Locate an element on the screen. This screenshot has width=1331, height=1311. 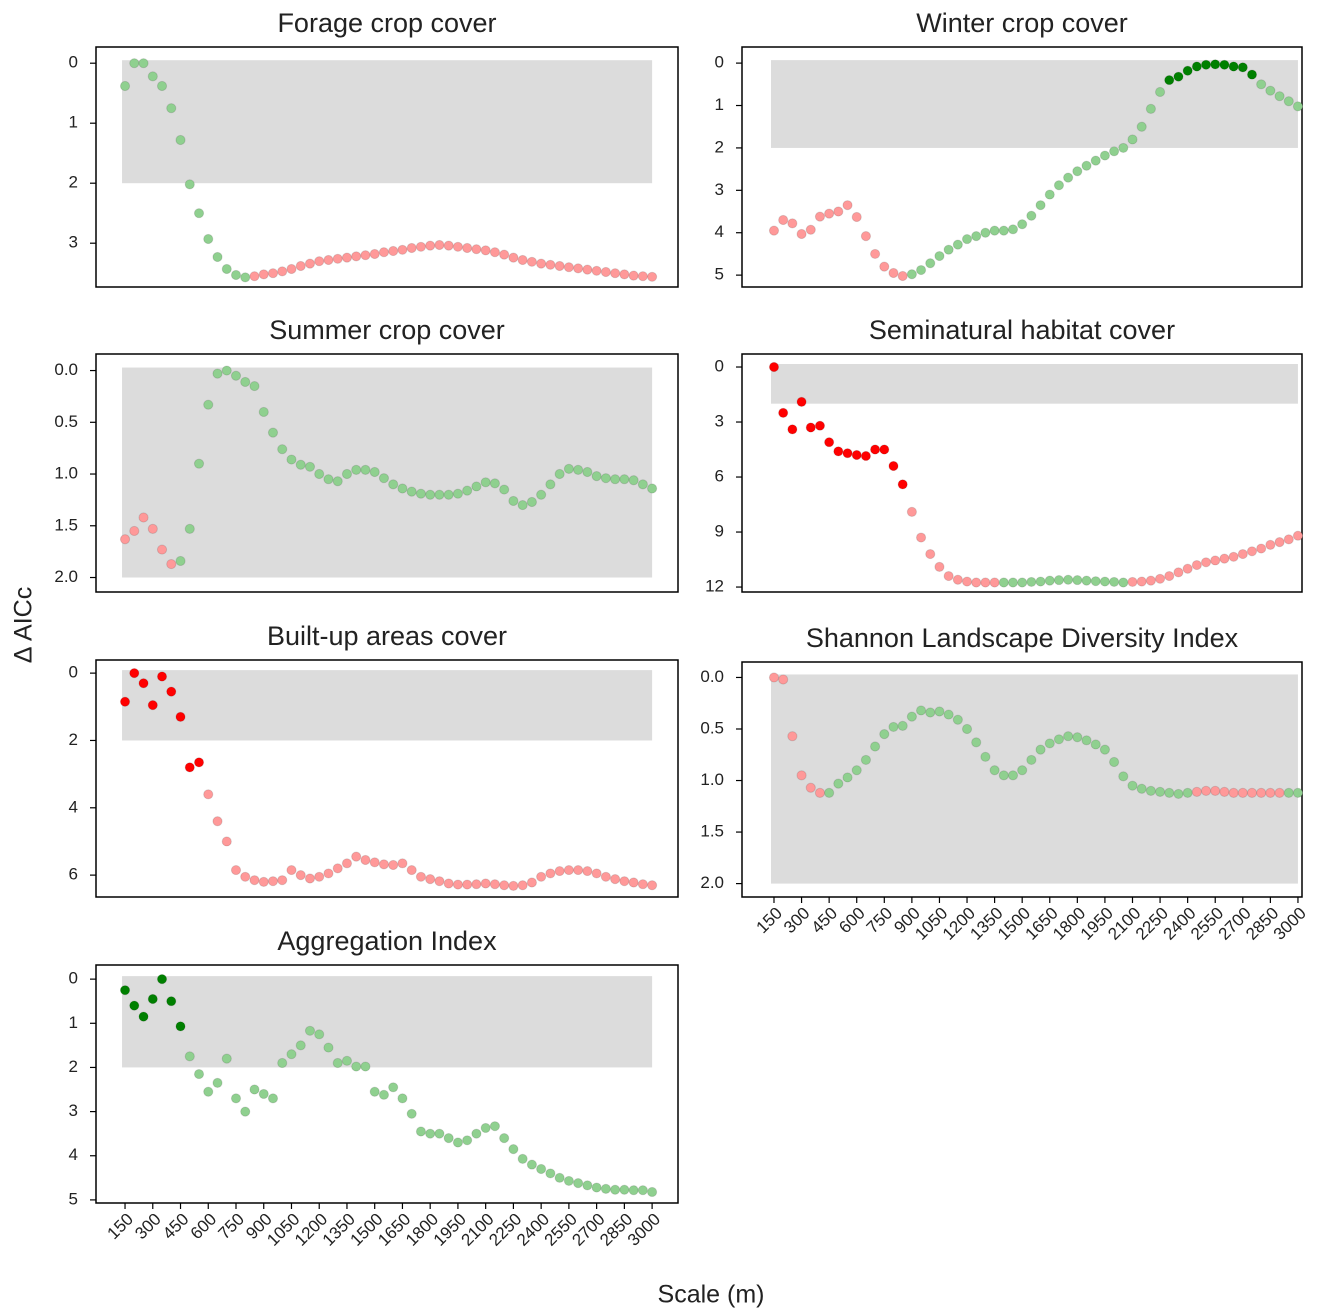
panel-title: Shannon Landscape Diversity Index is located at coordinates (1022, 638).